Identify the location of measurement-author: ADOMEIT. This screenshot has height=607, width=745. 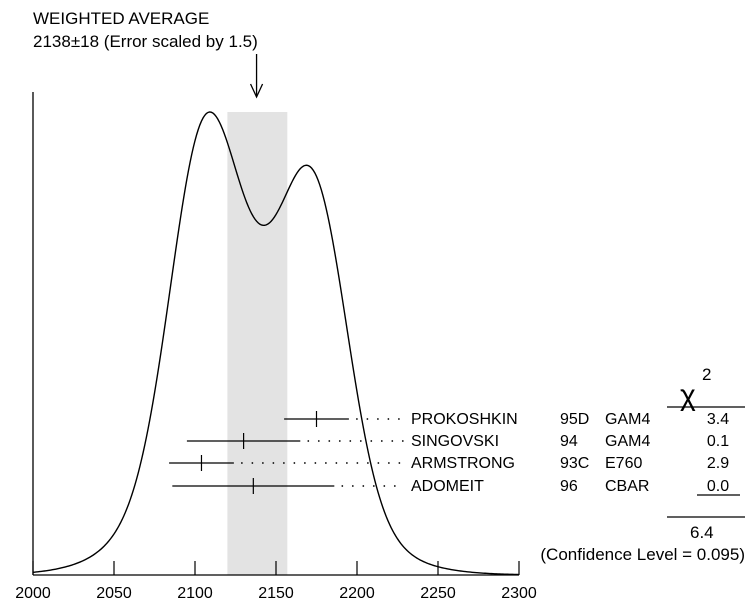
(447, 486).